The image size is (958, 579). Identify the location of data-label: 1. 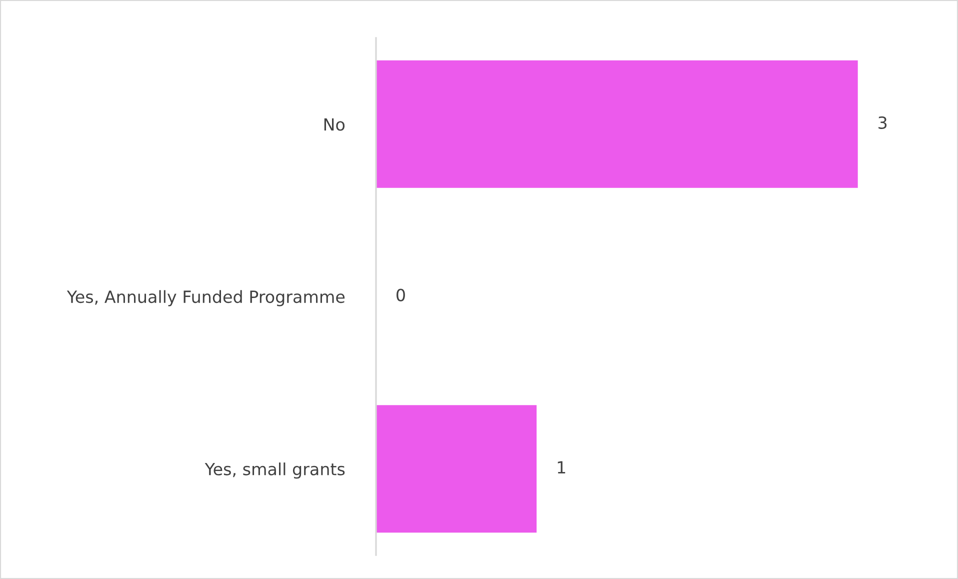
(562, 467).